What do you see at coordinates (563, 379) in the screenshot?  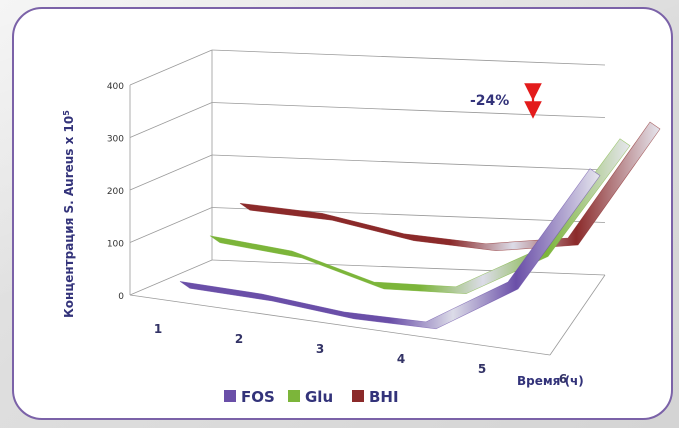 I see `x-tick-label: 6` at bounding box center [563, 379].